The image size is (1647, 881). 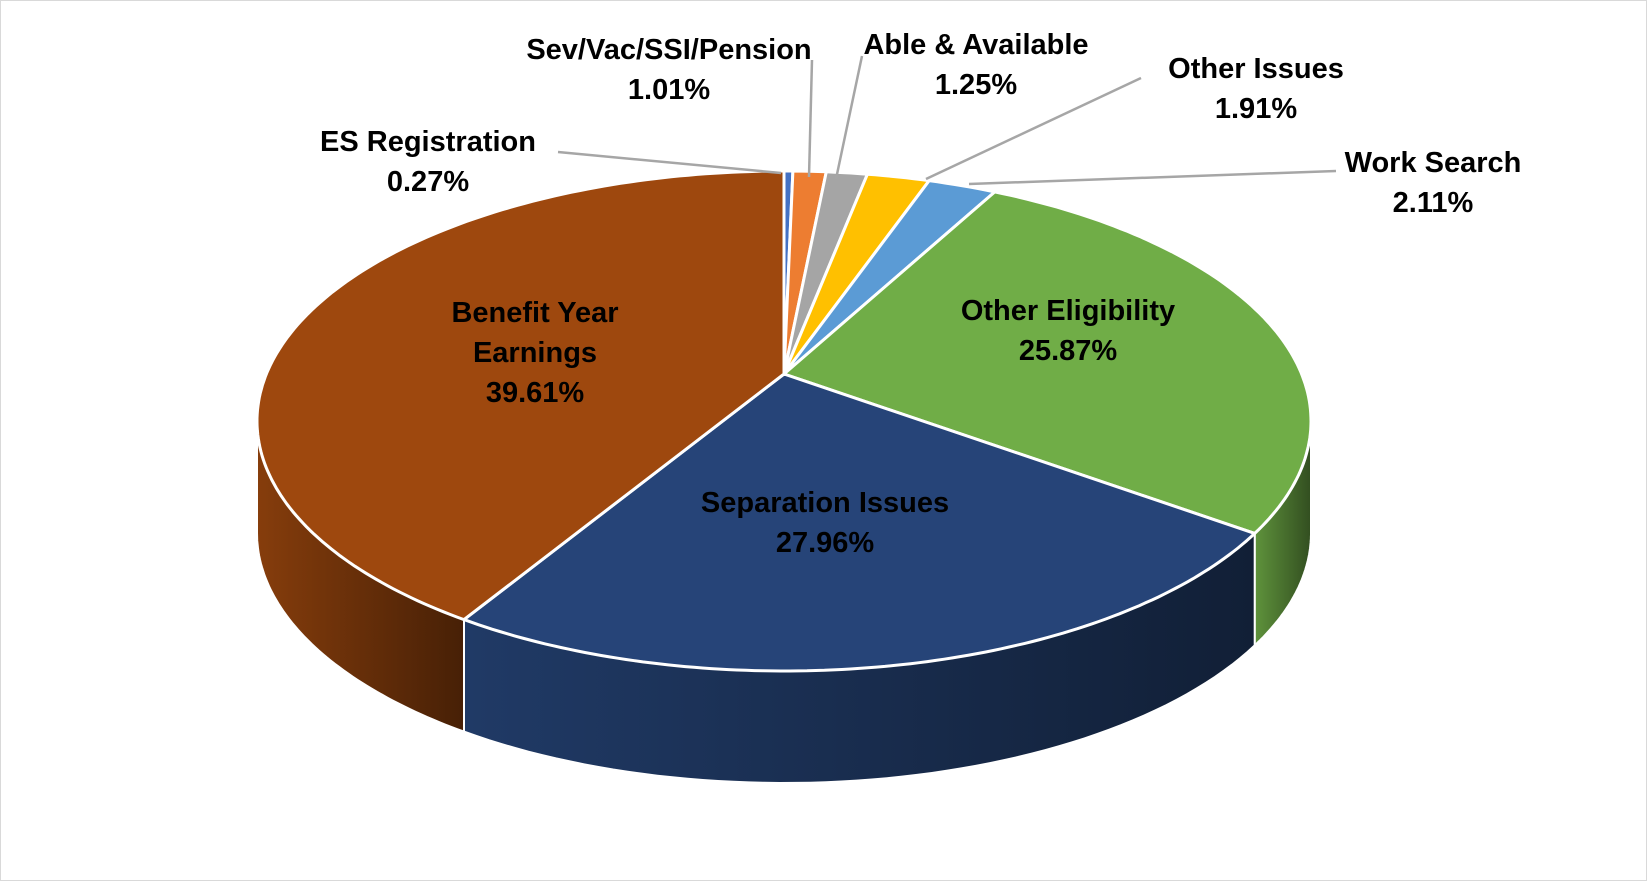 I want to click on slice-value: 1.91%, so click(x=1256, y=109).